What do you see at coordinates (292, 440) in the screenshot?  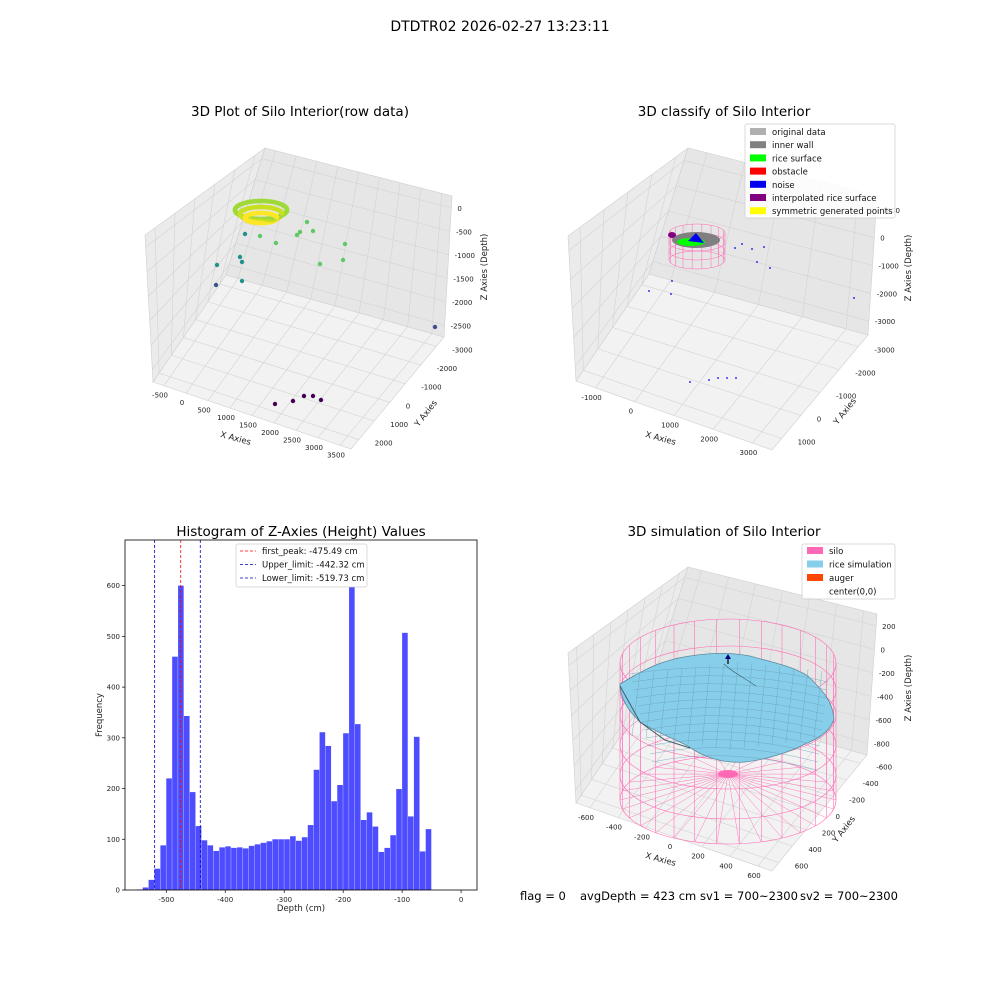 I see `x-tick-label: 2500` at bounding box center [292, 440].